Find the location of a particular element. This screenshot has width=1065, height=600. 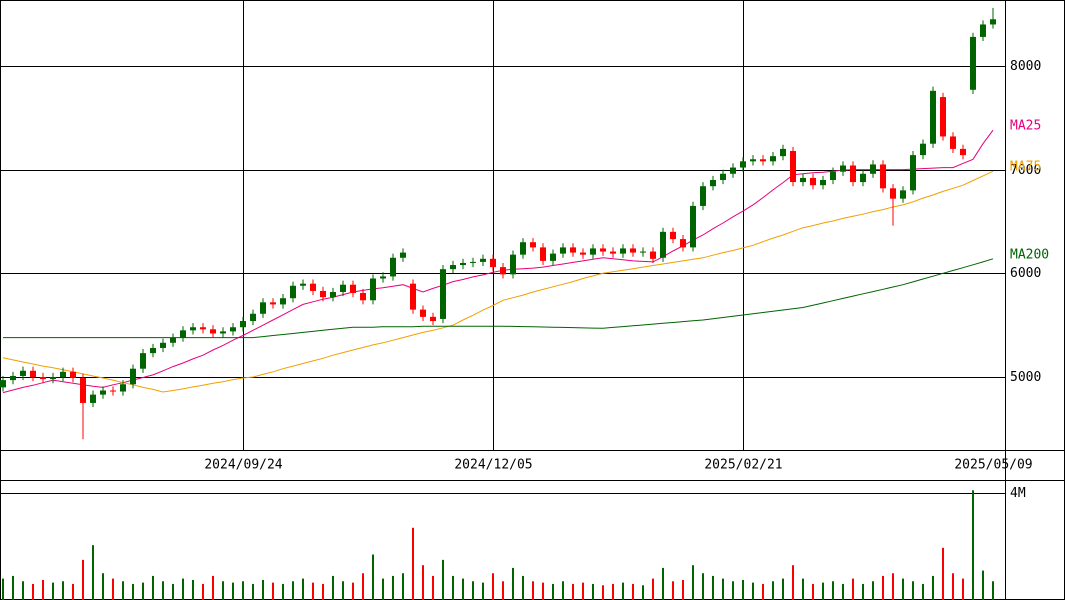

ma-label: MA25 is located at coordinates (1025, 126).